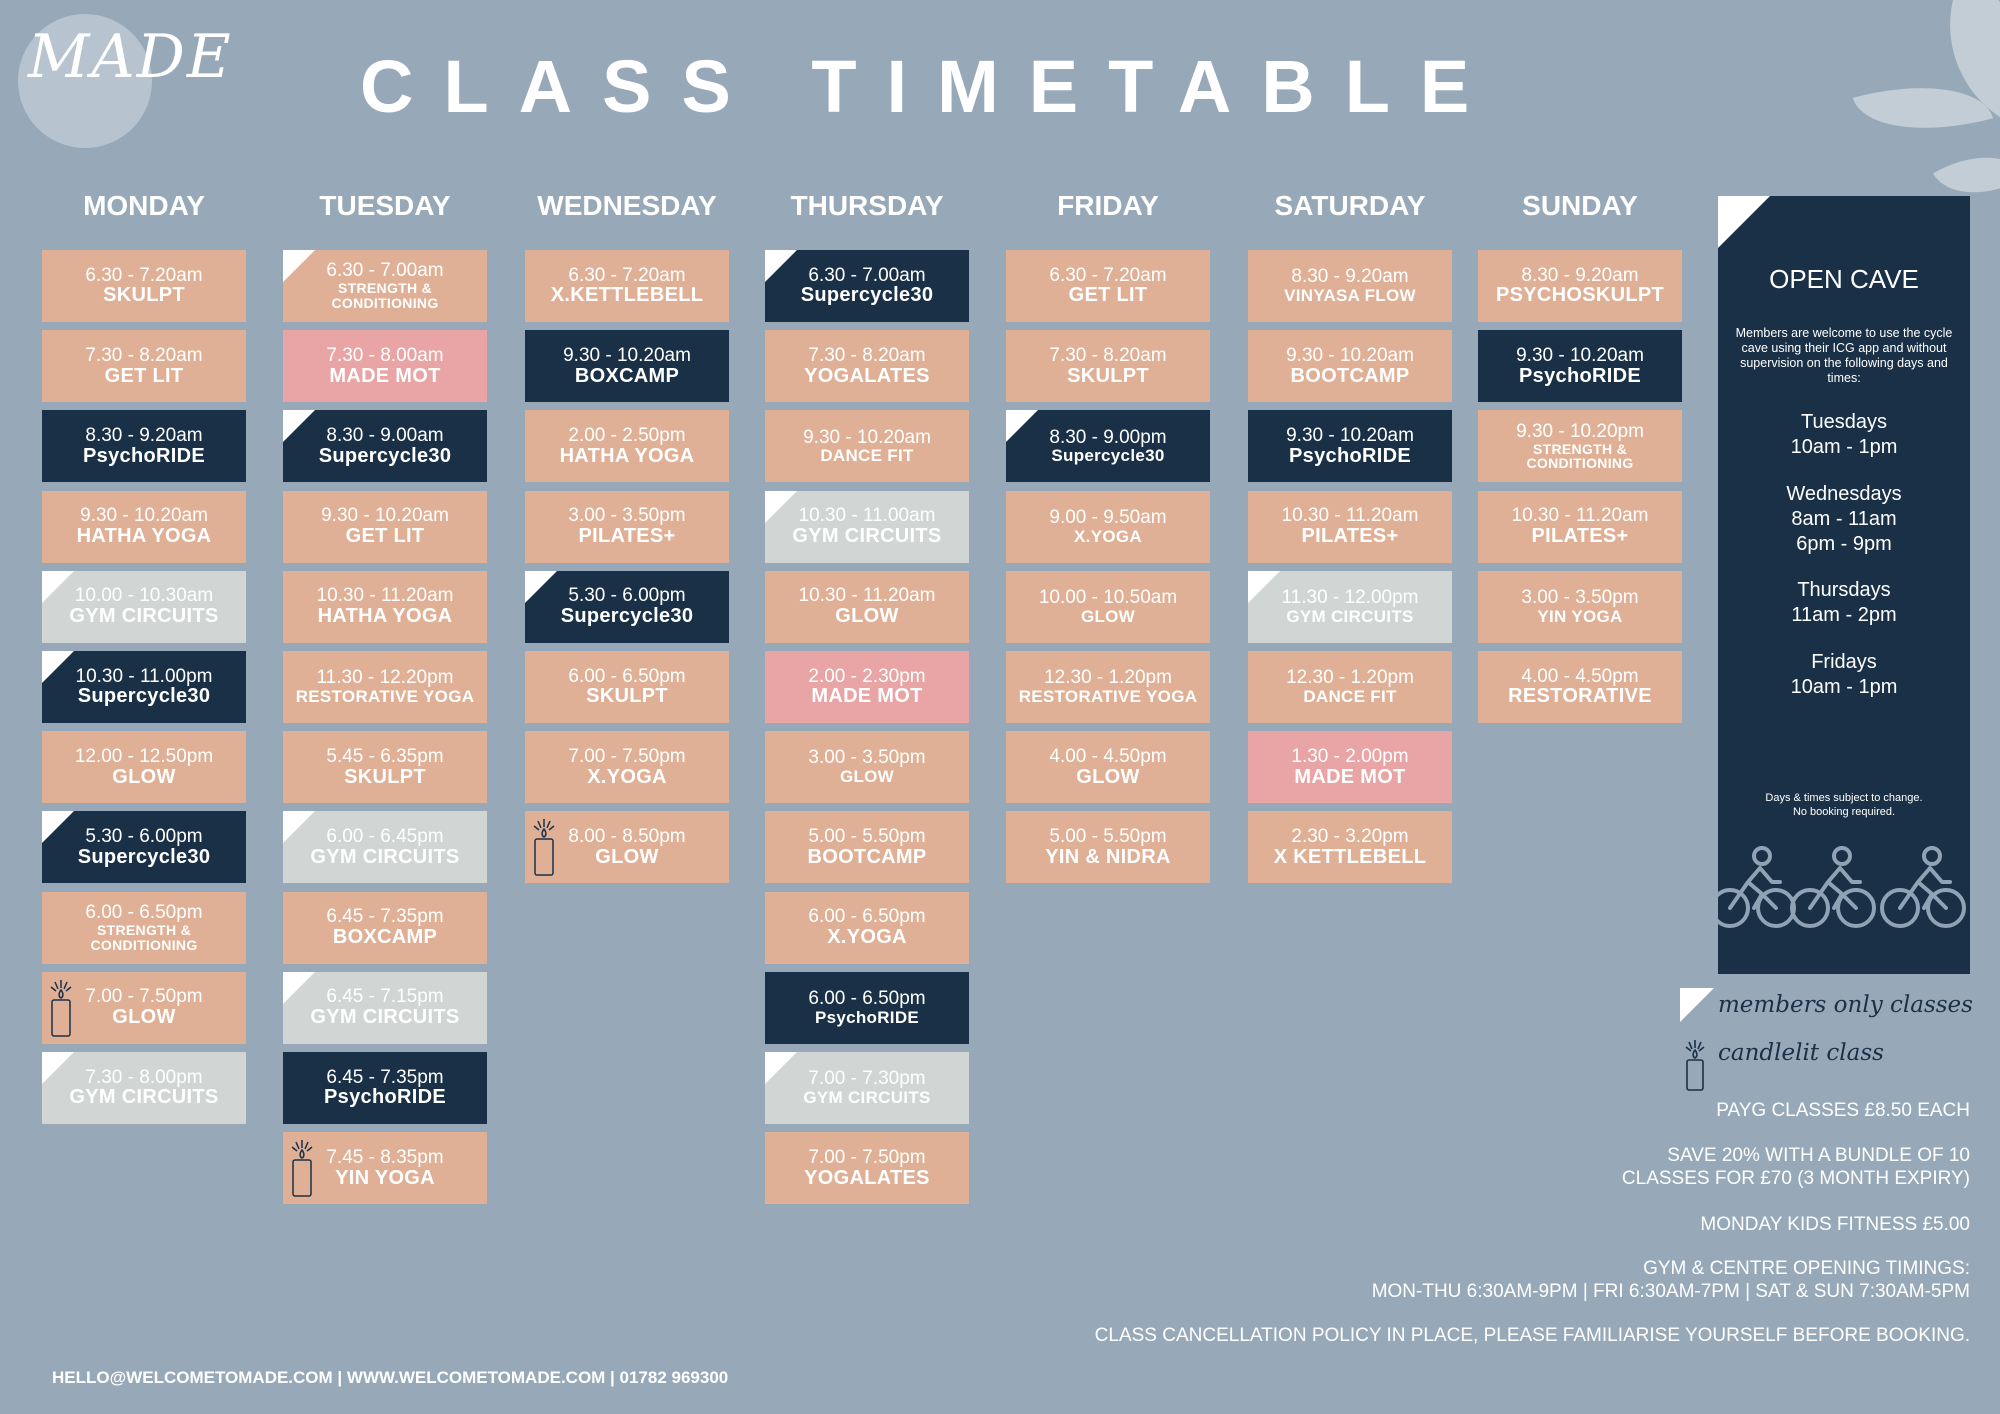  I want to click on class-card: 9.30 - 10.20am BOOTCAMP, so click(1350, 366).